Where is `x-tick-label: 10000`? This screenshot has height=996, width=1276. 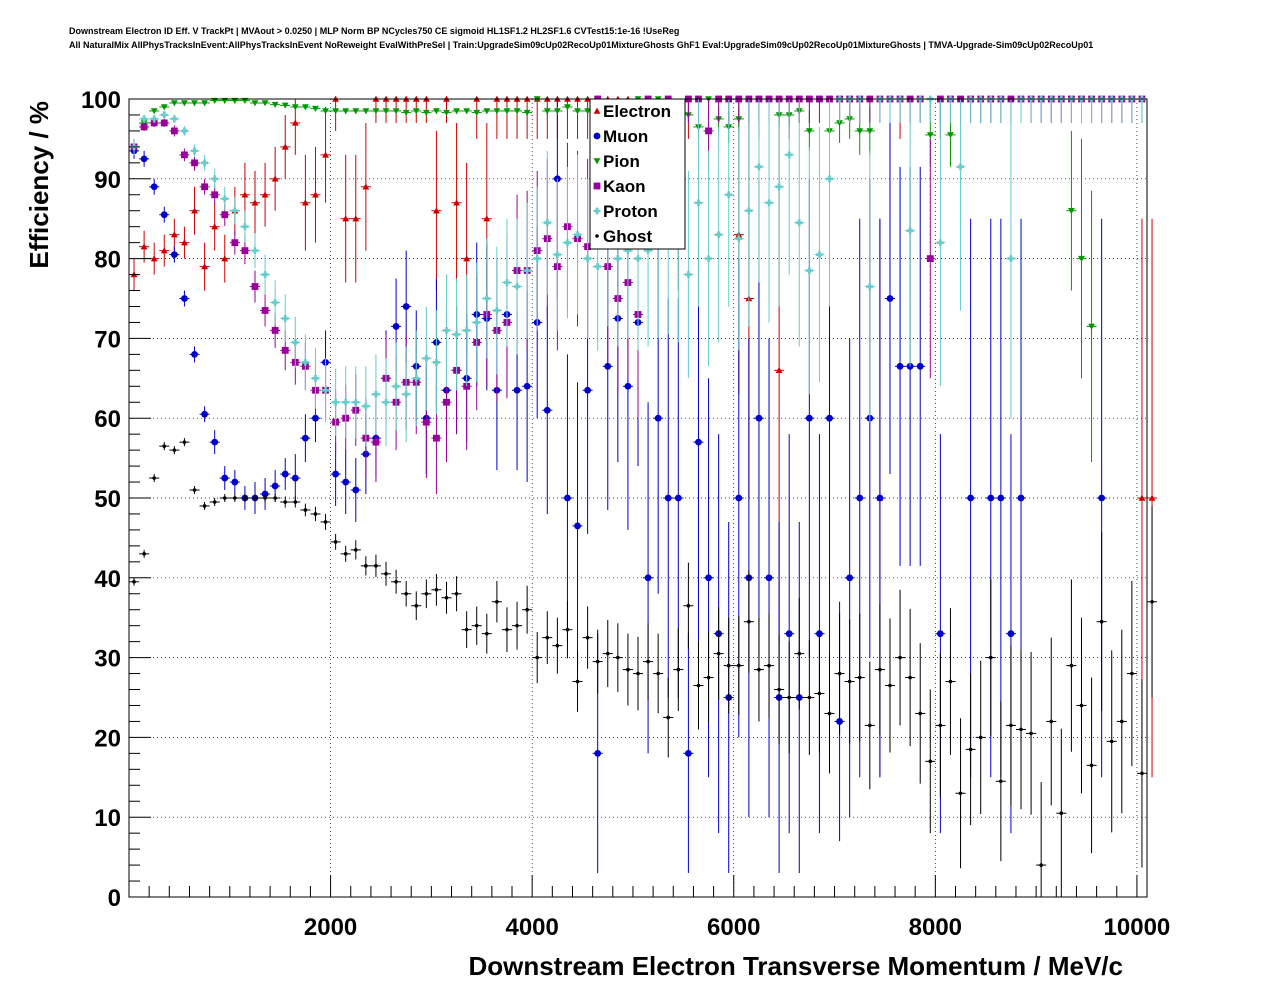
x-tick-label: 10000 is located at coordinates (1137, 927).